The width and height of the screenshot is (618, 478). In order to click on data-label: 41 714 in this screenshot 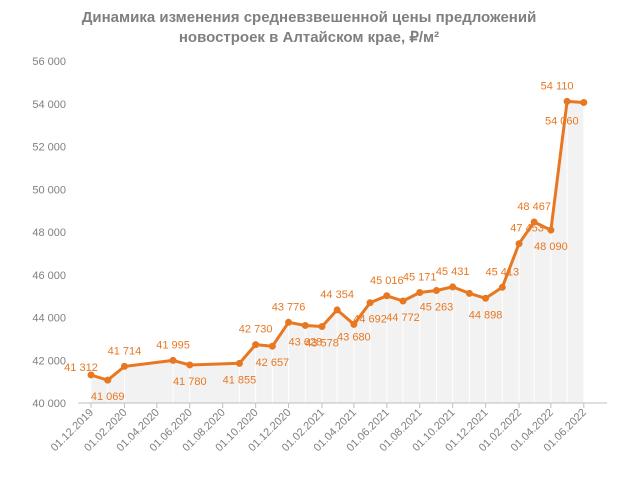, I will do `click(125, 351)`.